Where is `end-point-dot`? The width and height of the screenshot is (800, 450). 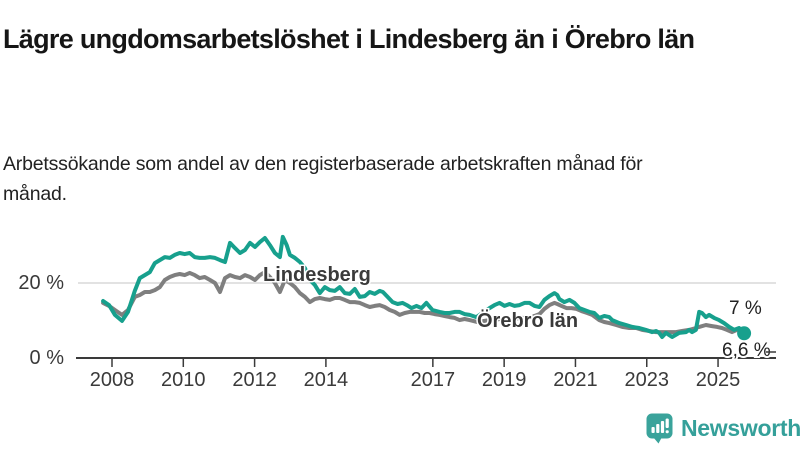 end-point-dot is located at coordinates (744, 333).